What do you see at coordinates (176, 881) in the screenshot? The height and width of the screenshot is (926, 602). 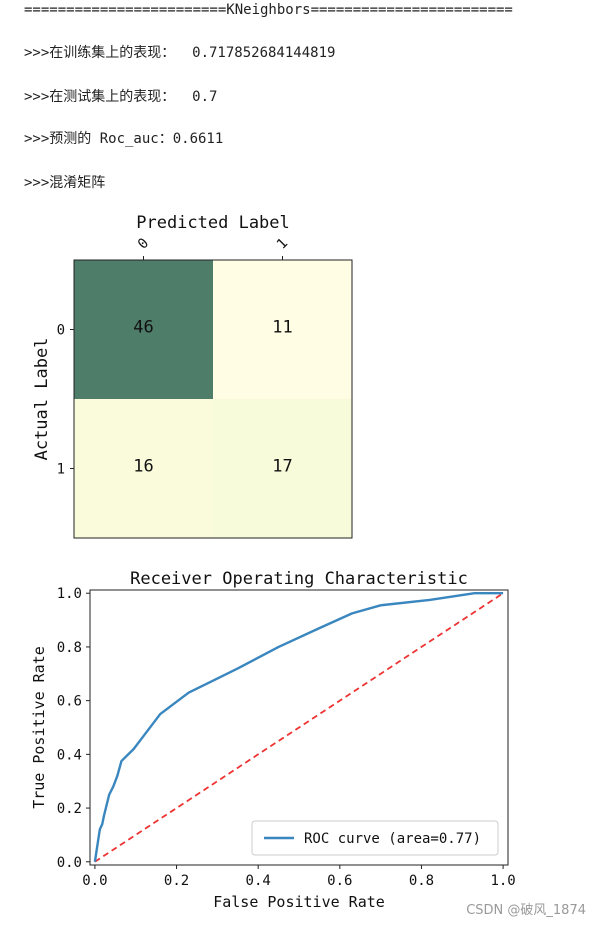 I see `roc-x-tick-label: 0.2` at bounding box center [176, 881].